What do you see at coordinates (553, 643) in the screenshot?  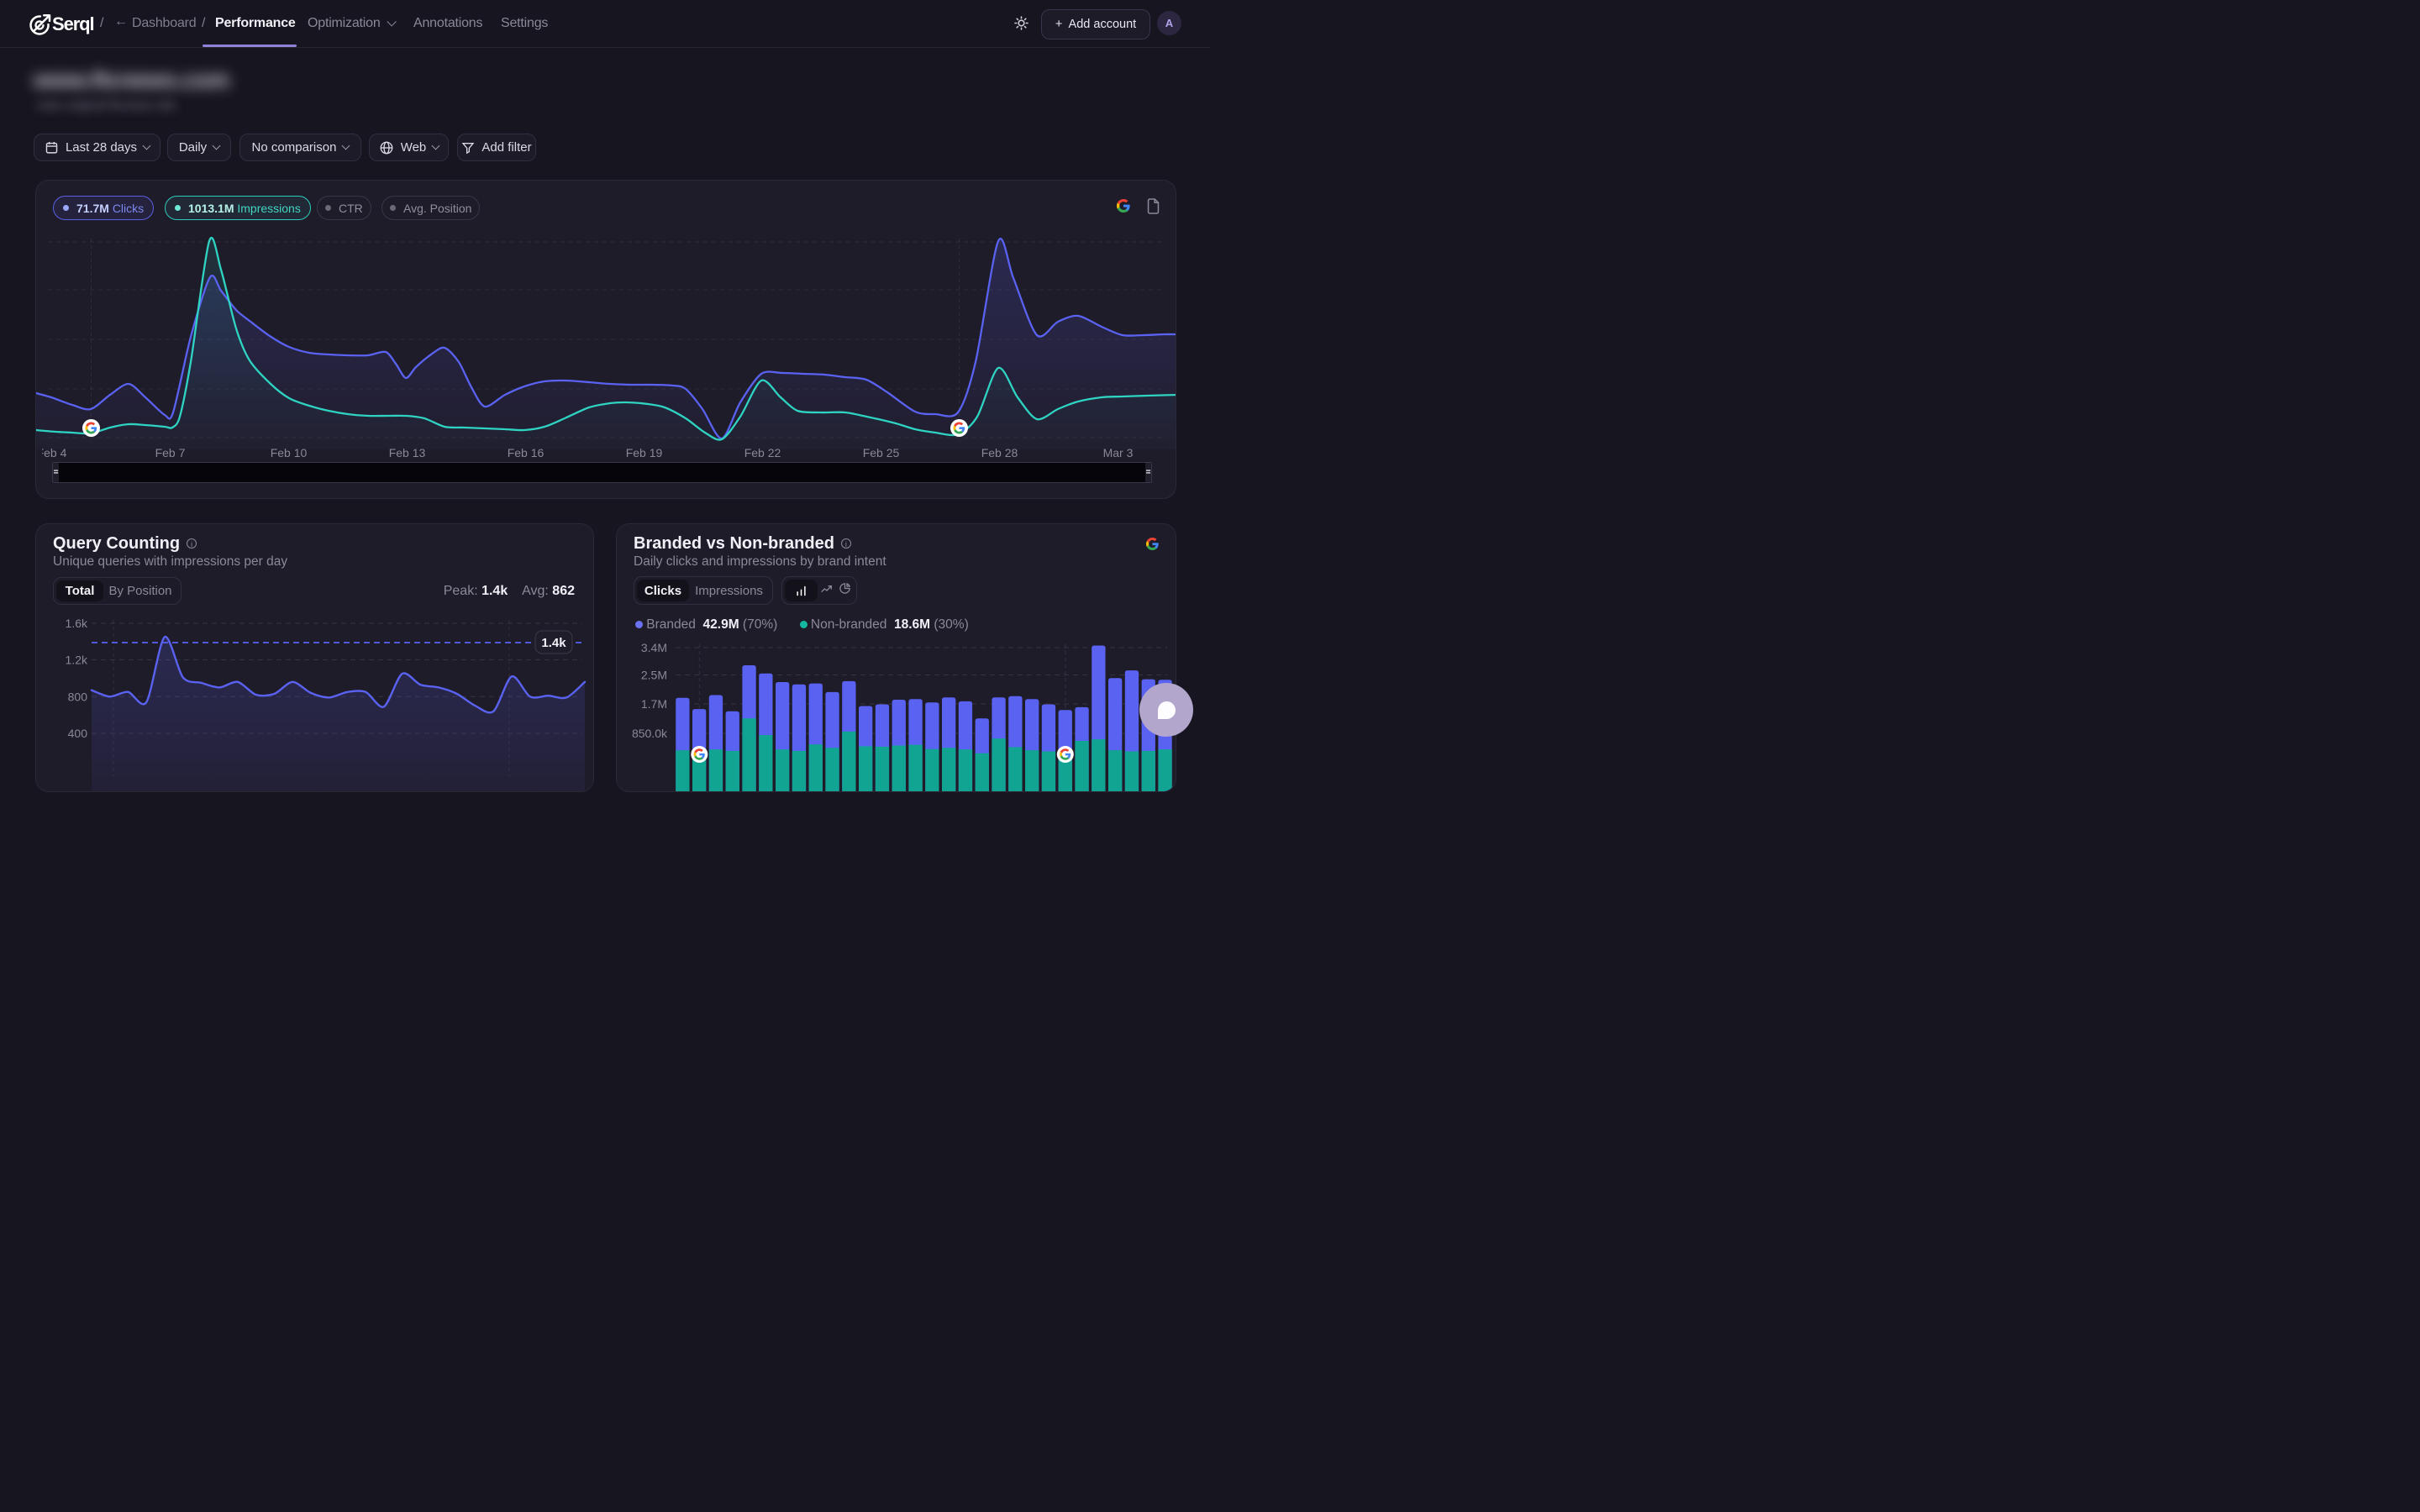 I see `svg-text: 1.4k` at bounding box center [553, 643].